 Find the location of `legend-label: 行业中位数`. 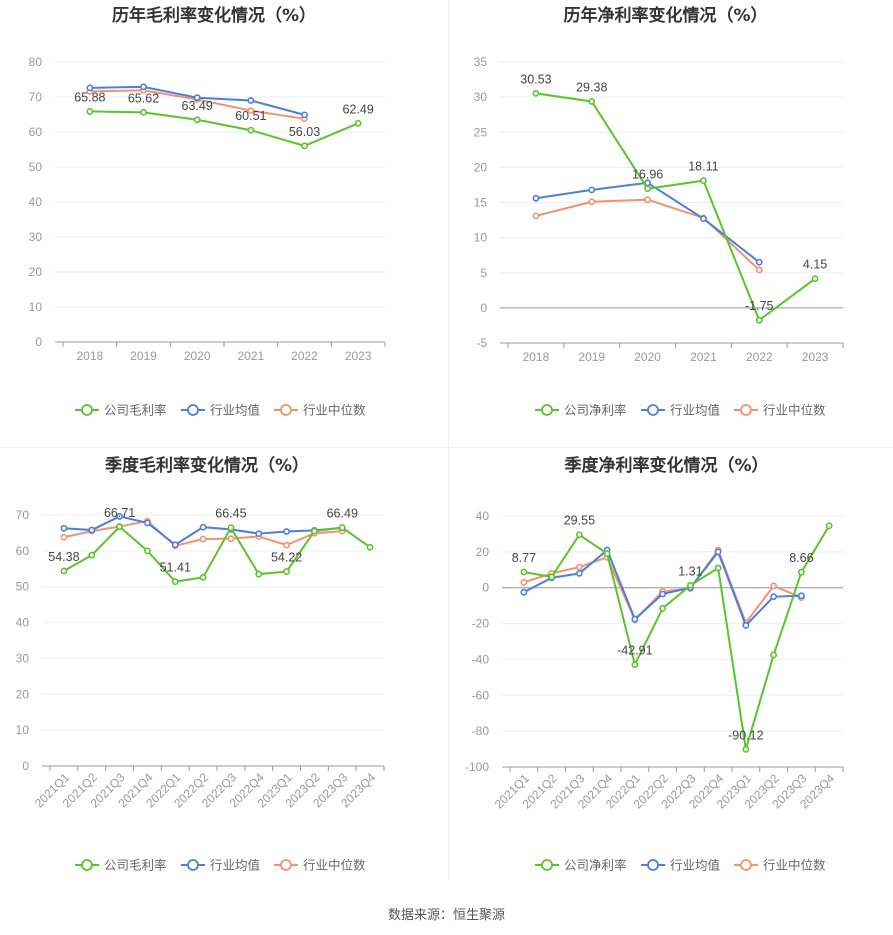

legend-label: 行业中位数 is located at coordinates (334, 865).